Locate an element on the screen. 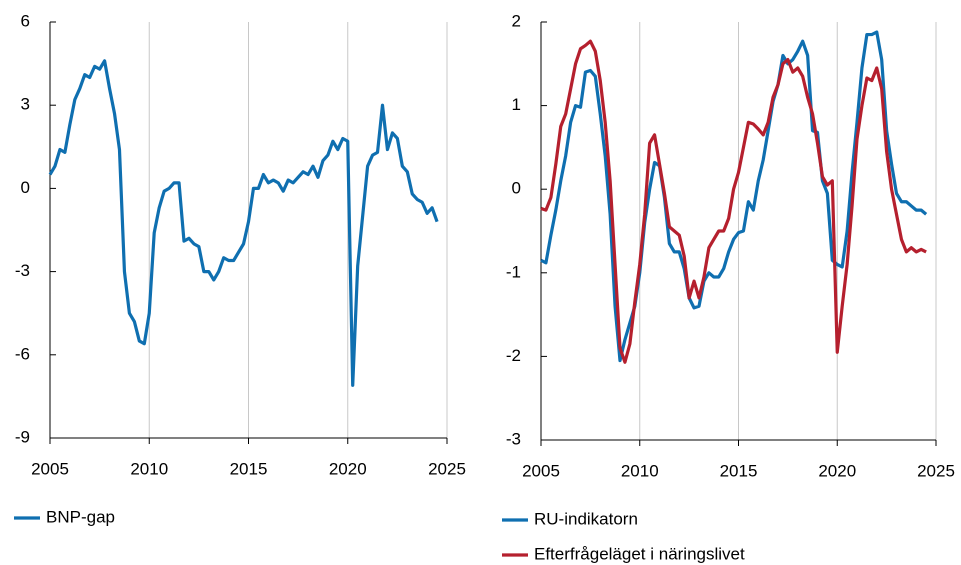  legend-label: RU-indikatorn is located at coordinates (586, 518).